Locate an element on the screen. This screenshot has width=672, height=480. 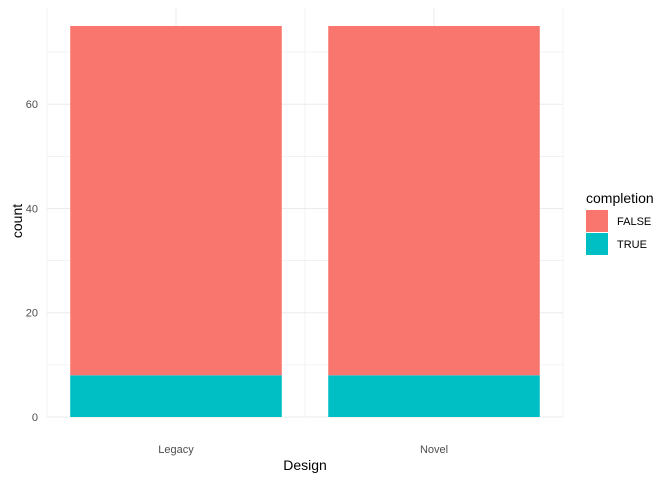
x-tick-label: Novel is located at coordinates (434, 450).